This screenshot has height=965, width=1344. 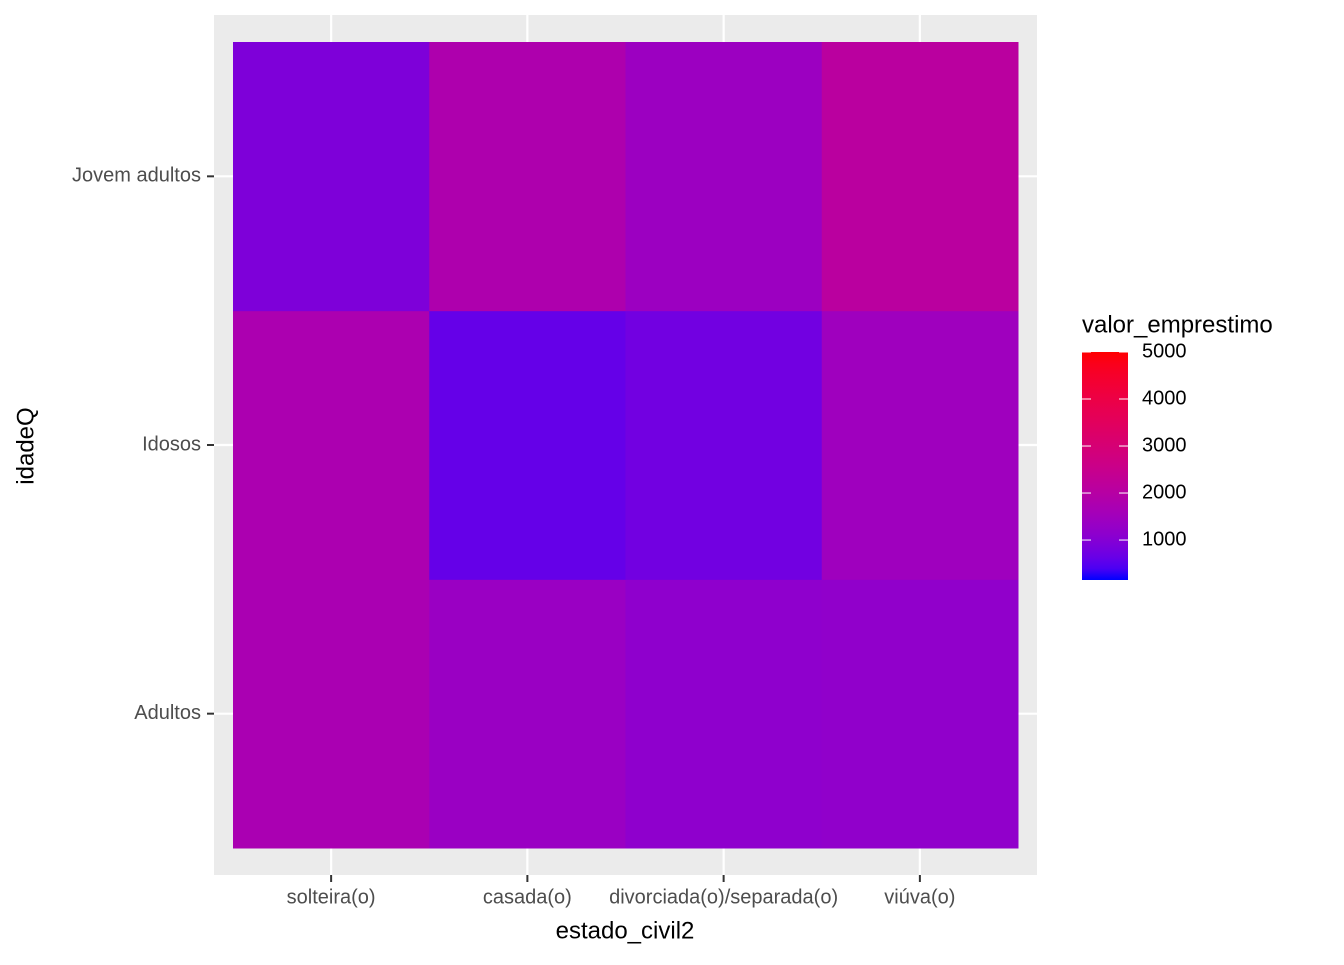 What do you see at coordinates (919, 897) in the screenshot?
I see `x-tick-label: viúva(o)` at bounding box center [919, 897].